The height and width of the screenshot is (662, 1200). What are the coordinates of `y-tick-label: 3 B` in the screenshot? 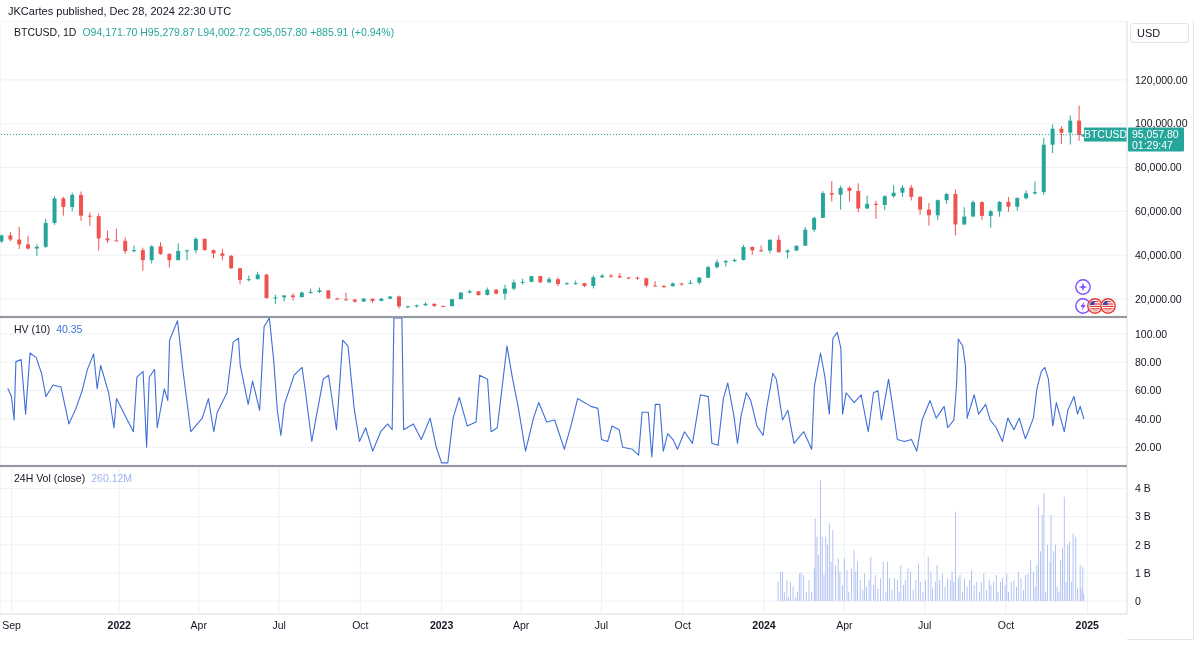 It's located at (1143, 516).